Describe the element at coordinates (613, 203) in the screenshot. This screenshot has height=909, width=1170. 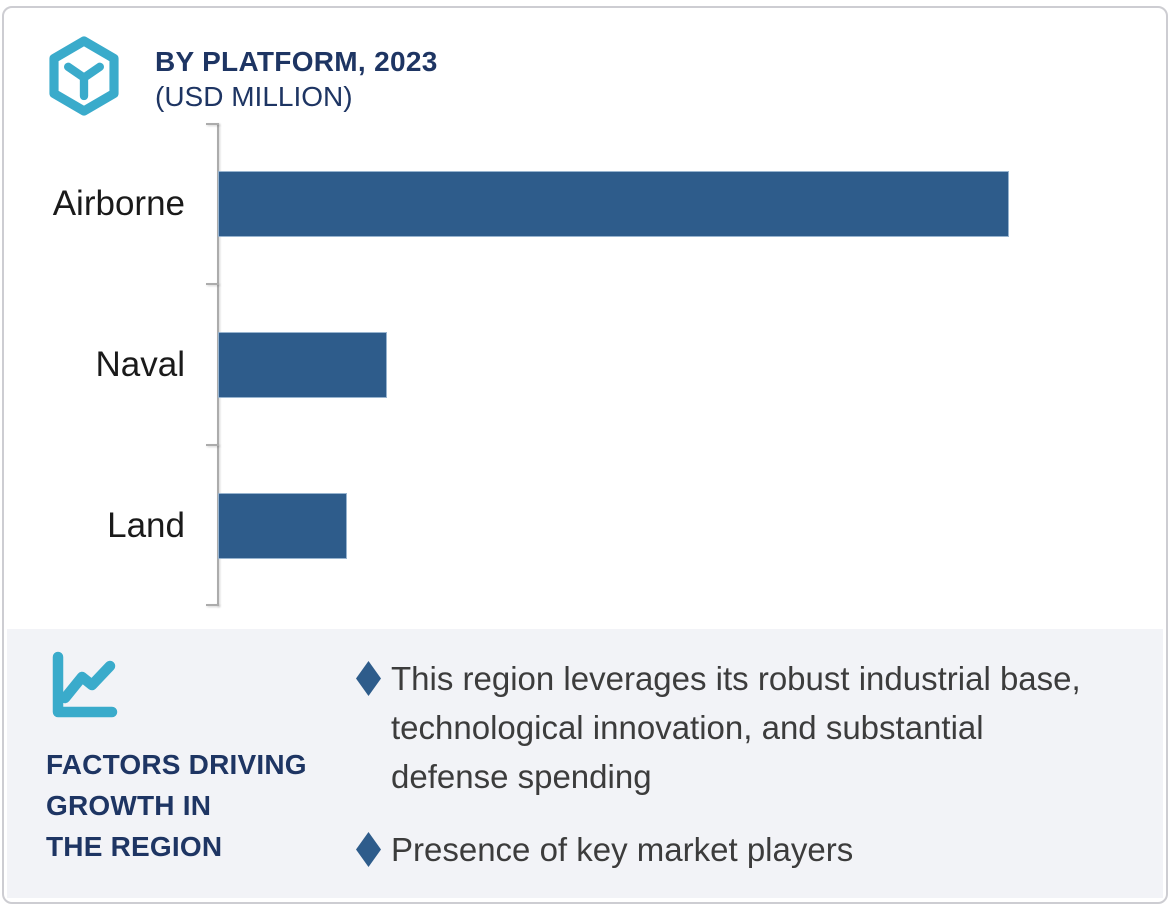
I see `bar-airborne` at that location.